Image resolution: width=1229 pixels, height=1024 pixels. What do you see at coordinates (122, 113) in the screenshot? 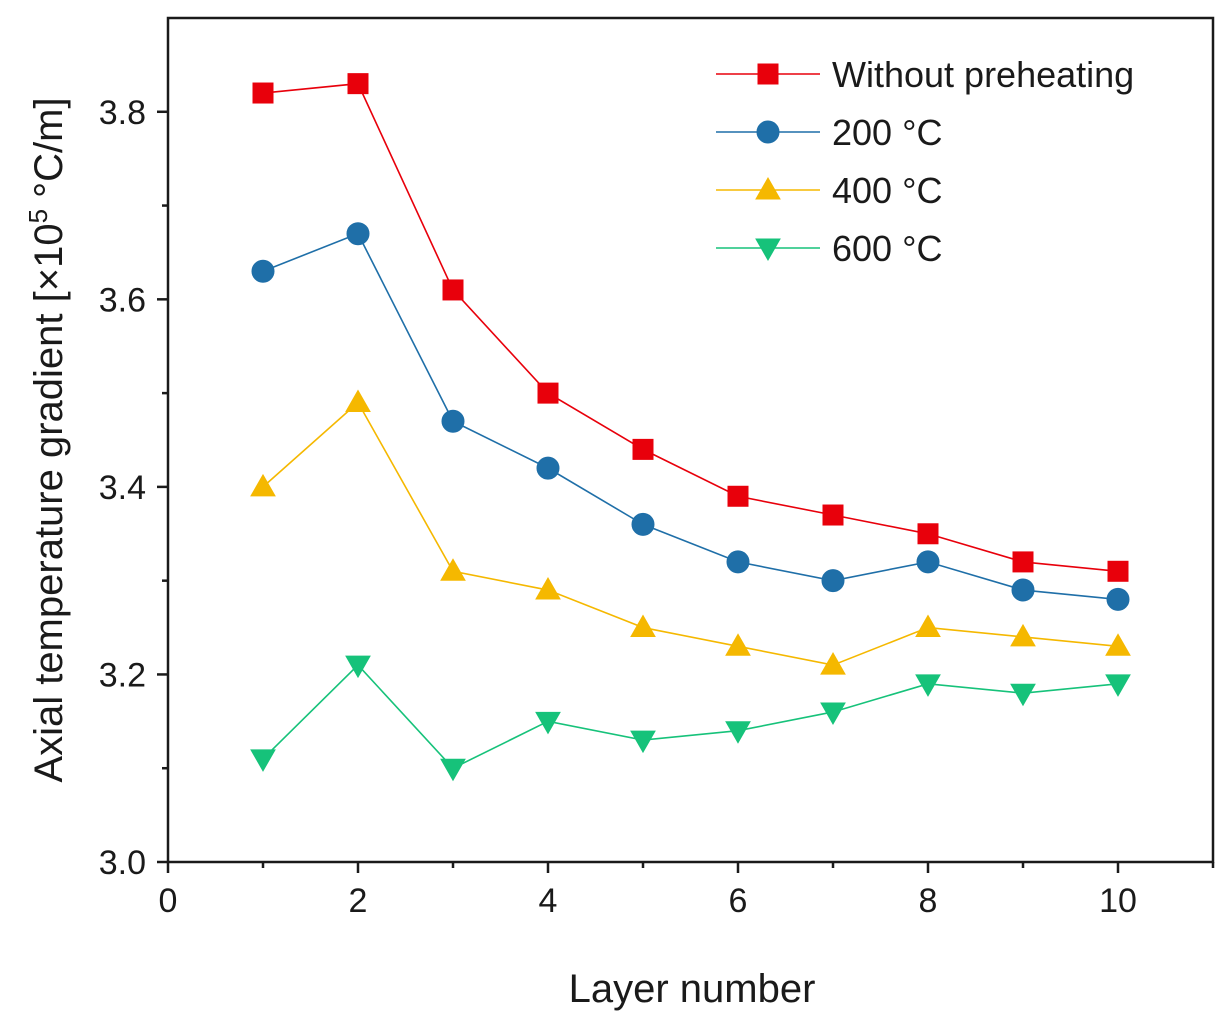
I see `y-tick-label: 3.8` at bounding box center [122, 113].